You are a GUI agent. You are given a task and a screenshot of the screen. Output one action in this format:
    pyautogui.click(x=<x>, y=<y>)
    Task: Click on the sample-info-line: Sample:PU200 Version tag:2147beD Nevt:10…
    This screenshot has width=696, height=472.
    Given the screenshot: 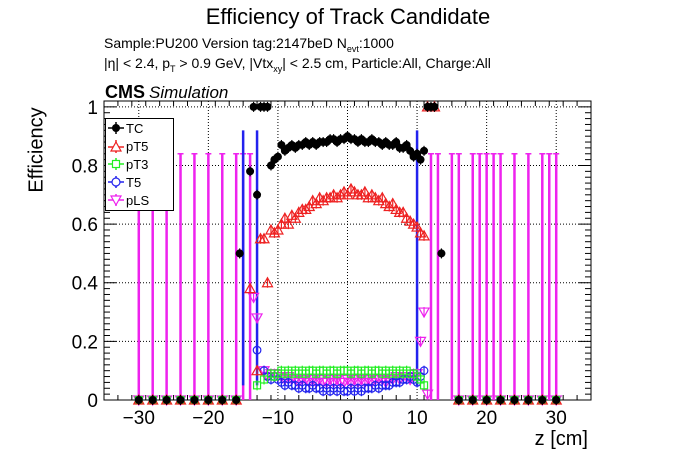 What is the action you would take?
    pyautogui.click(x=249, y=44)
    